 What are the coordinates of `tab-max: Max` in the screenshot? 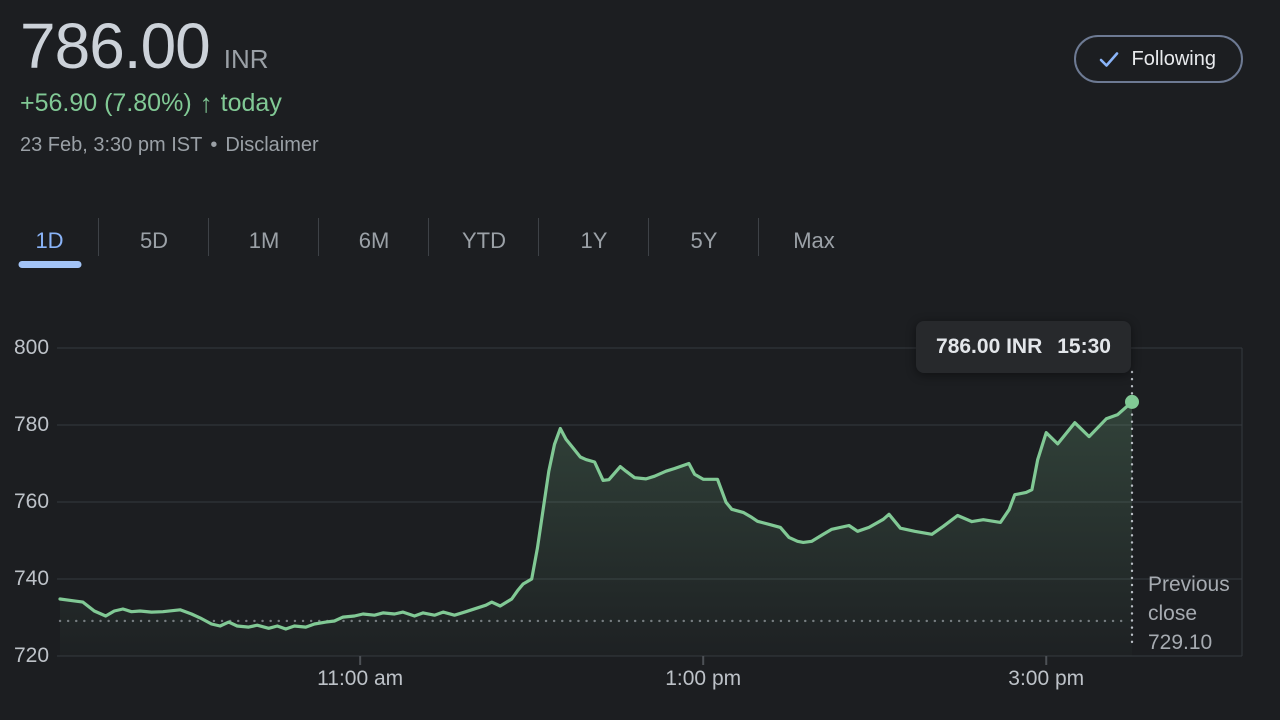 It's located at (814, 240).